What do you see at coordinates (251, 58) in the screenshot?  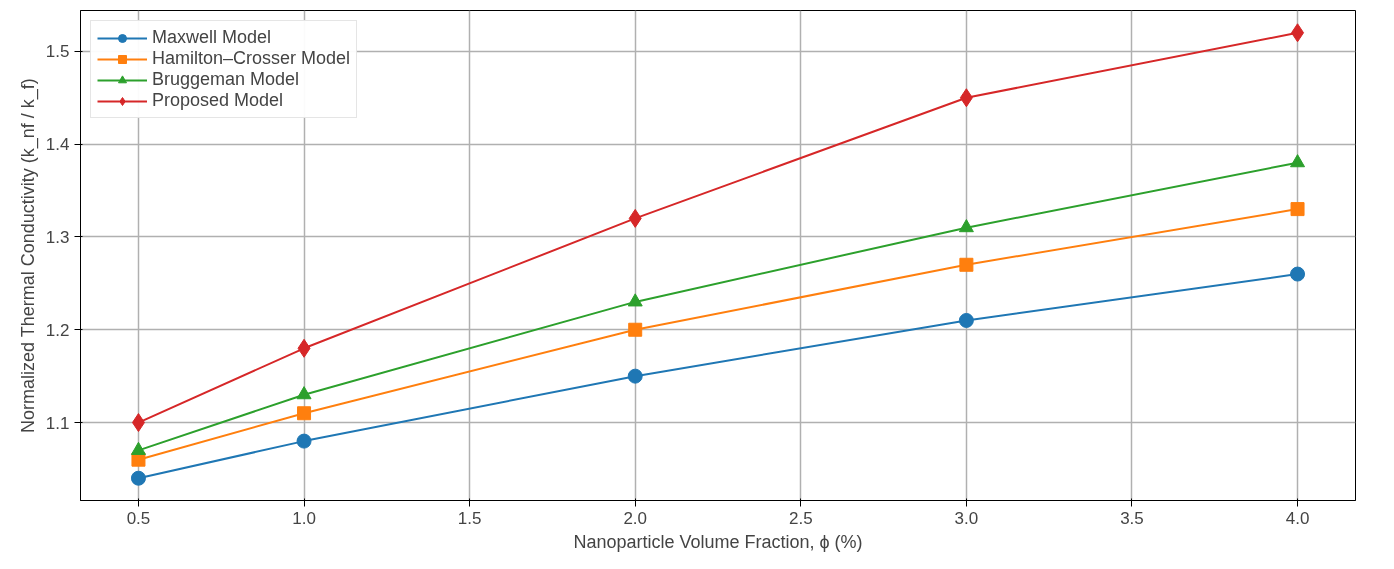 I see `legend-label: Hamilton–Crosser Model` at bounding box center [251, 58].